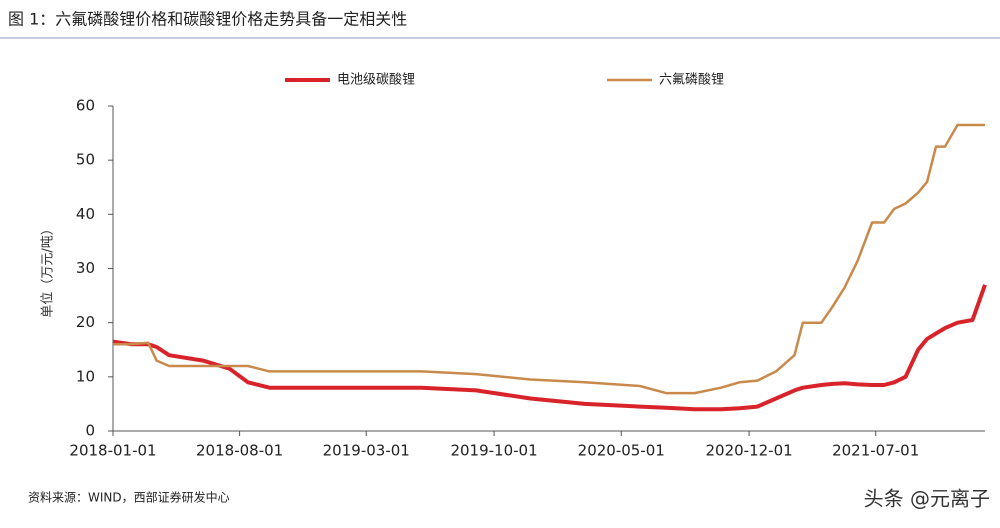 The height and width of the screenshot is (528, 1000). I want to click on y-axis-label: 单位（万元/吨）, so click(48, 269).